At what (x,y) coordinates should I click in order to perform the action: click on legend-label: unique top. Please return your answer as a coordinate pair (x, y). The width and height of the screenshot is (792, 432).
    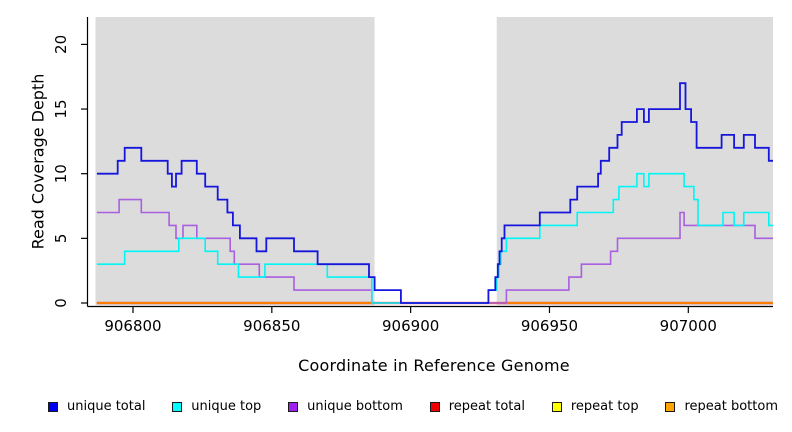
    Looking at the image, I should click on (226, 406).